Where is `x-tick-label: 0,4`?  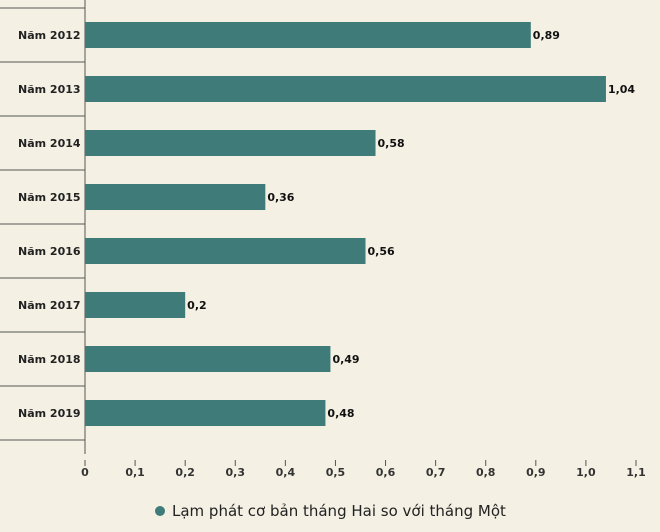 x-tick-label: 0,4 is located at coordinates (286, 472).